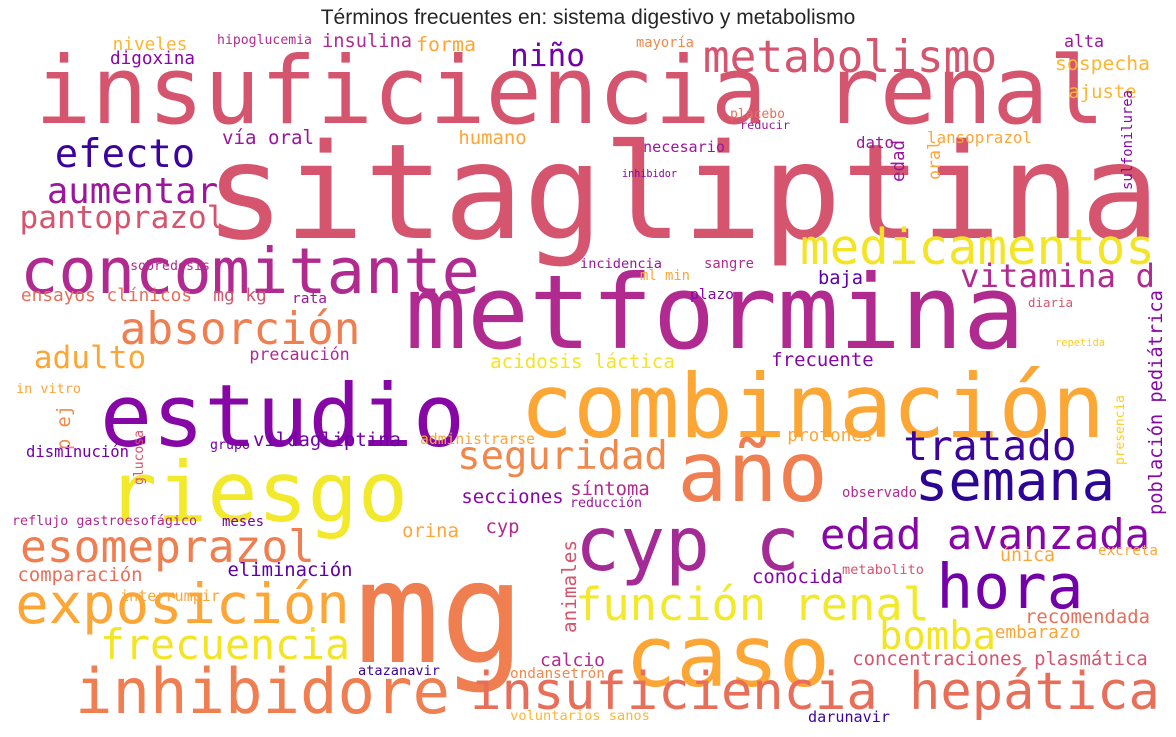 This screenshot has width=1176, height=737. Describe the element at coordinates (230, 445) in the screenshot. I see `word-grupo: grupo` at that location.